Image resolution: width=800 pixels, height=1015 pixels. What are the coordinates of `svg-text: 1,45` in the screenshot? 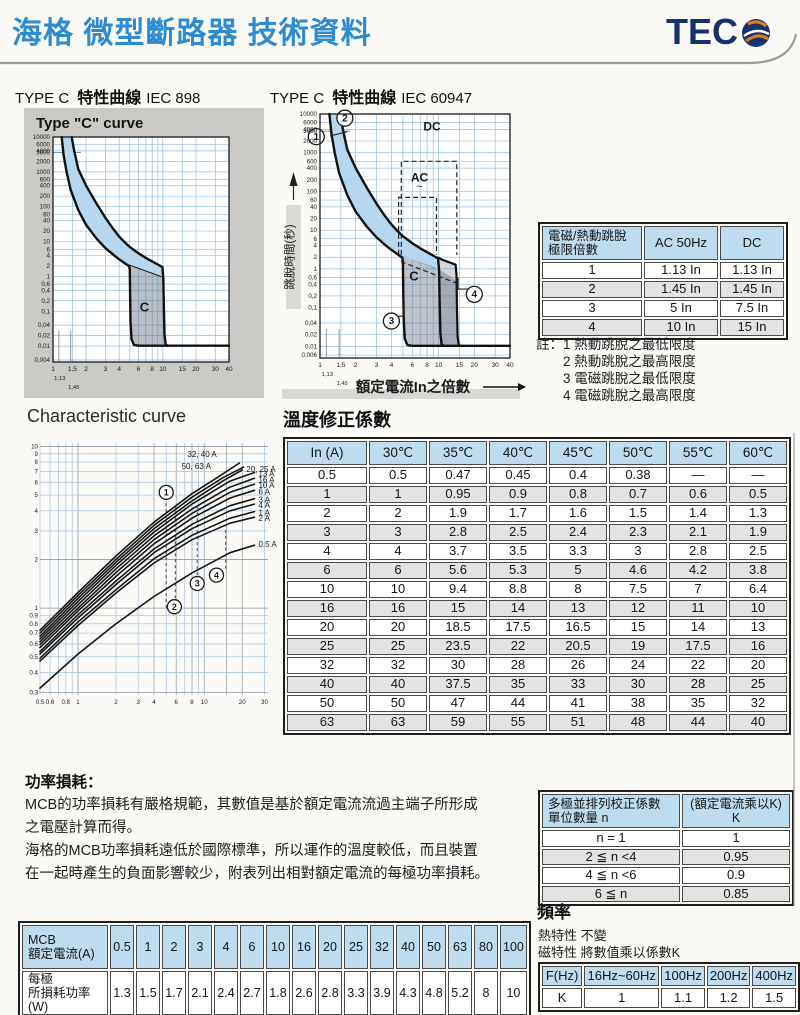 It's located at (73, 388).